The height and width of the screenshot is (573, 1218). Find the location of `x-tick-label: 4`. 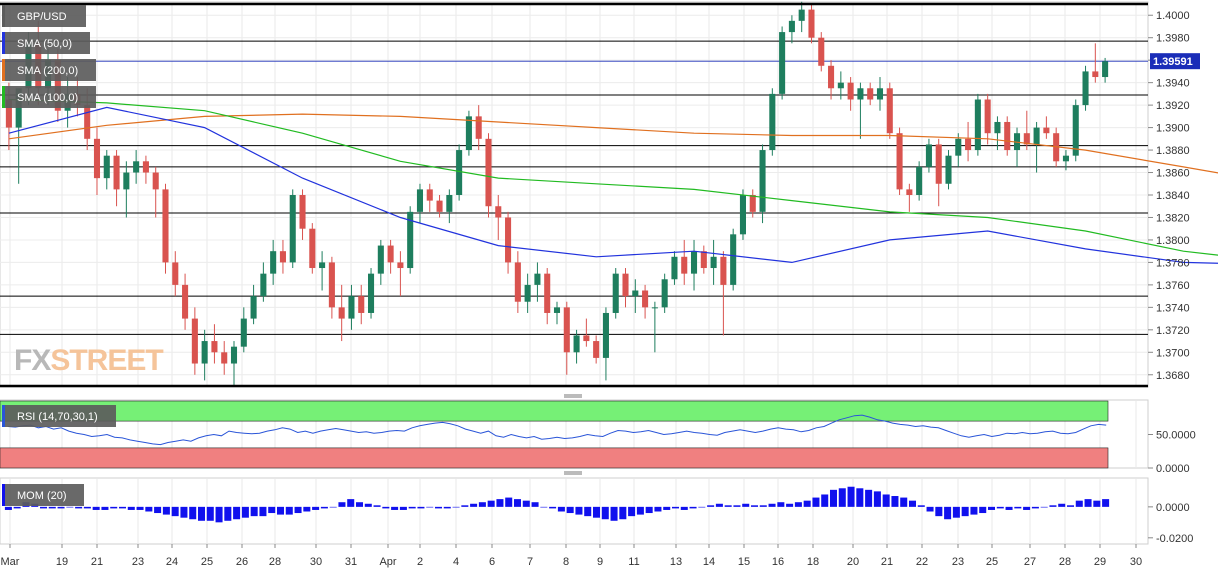

x-tick-label: 4 is located at coordinates (456, 562).